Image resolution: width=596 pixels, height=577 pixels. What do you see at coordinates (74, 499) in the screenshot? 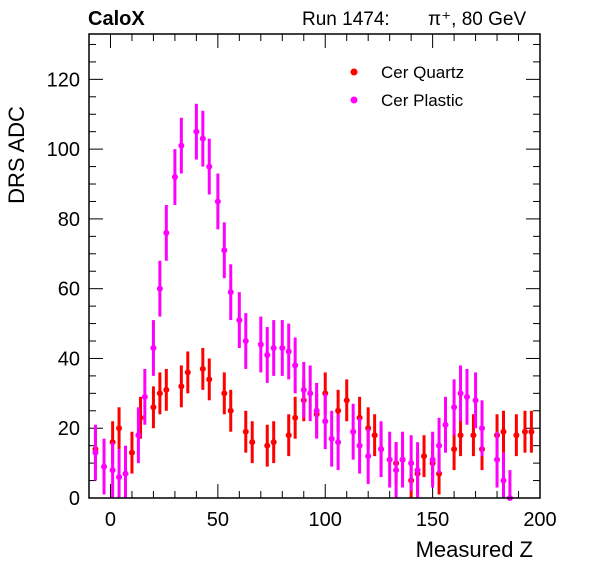
I see `y-tick-label: 0` at bounding box center [74, 499].